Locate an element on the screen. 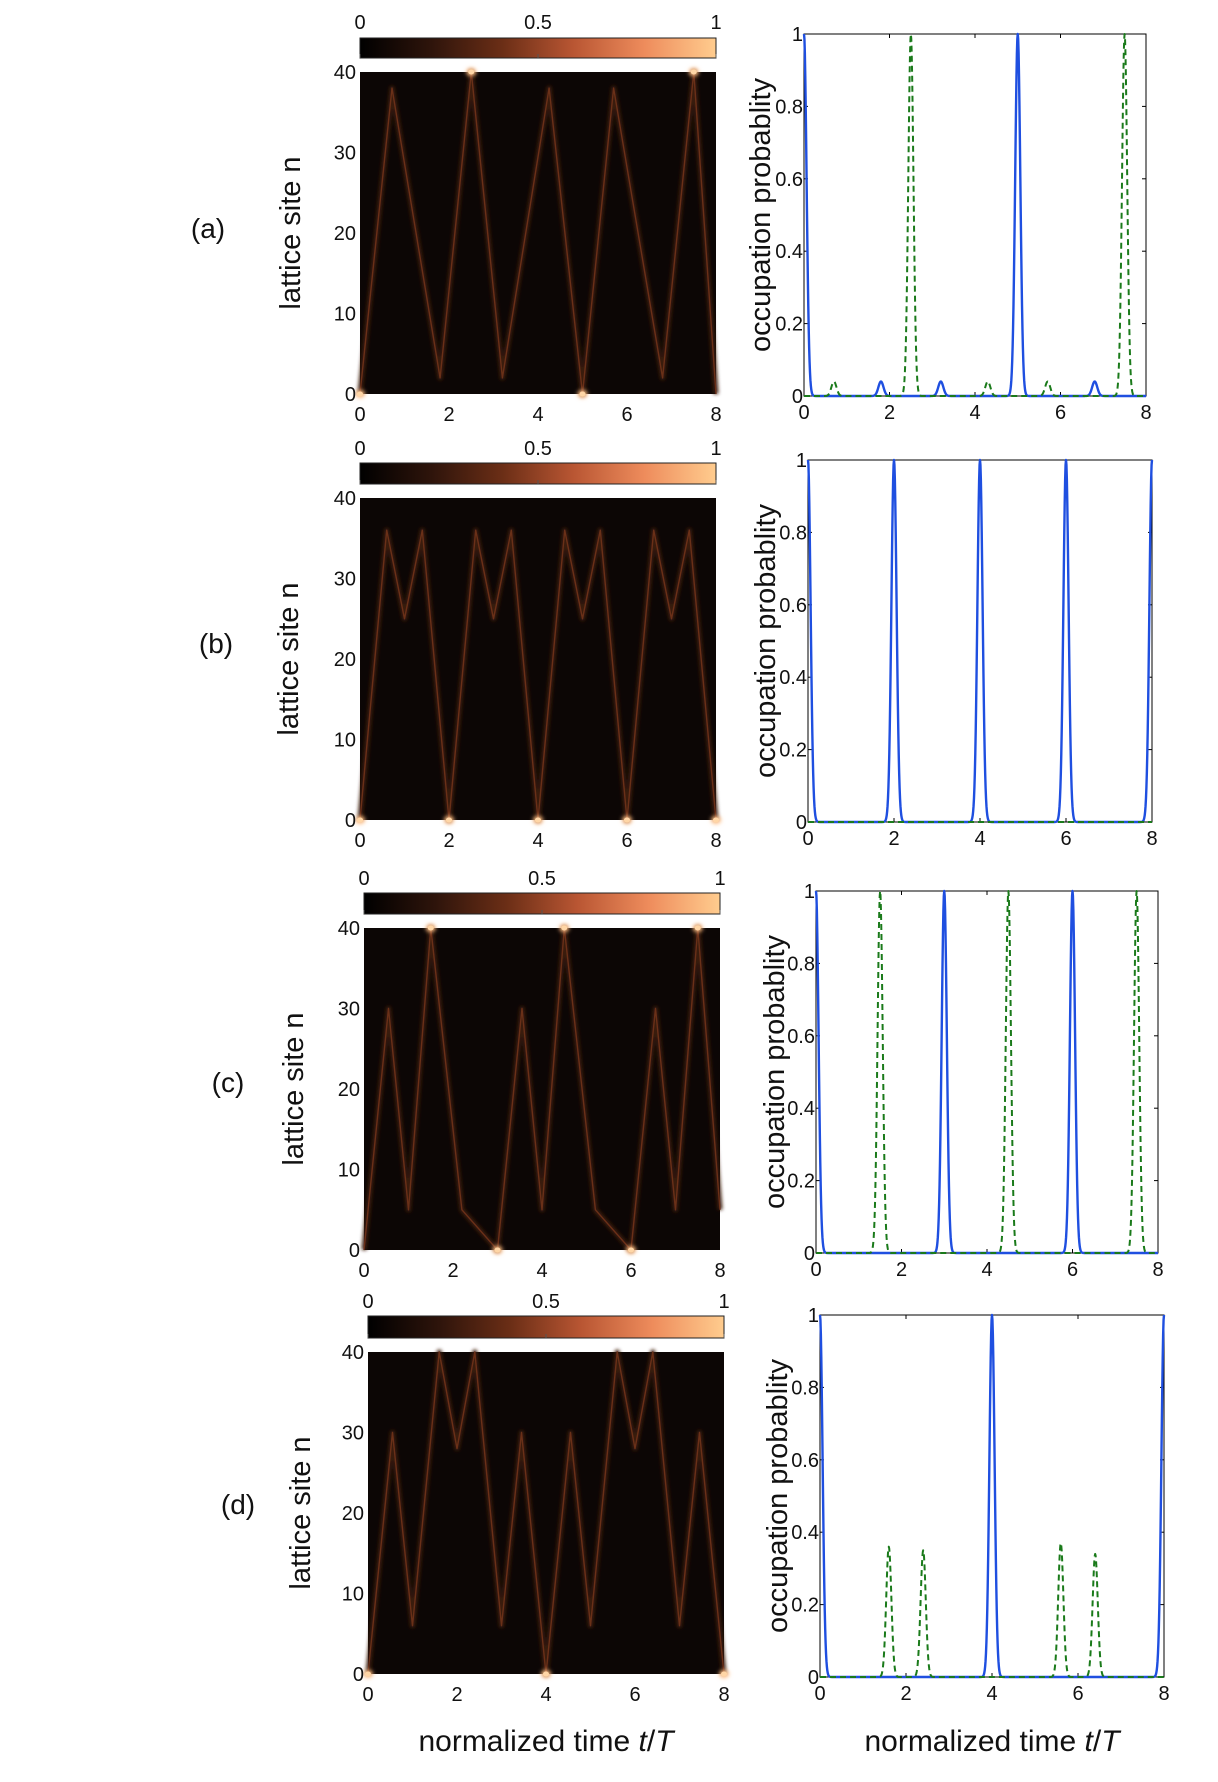  panel-label: (b) is located at coordinates (216, 643).